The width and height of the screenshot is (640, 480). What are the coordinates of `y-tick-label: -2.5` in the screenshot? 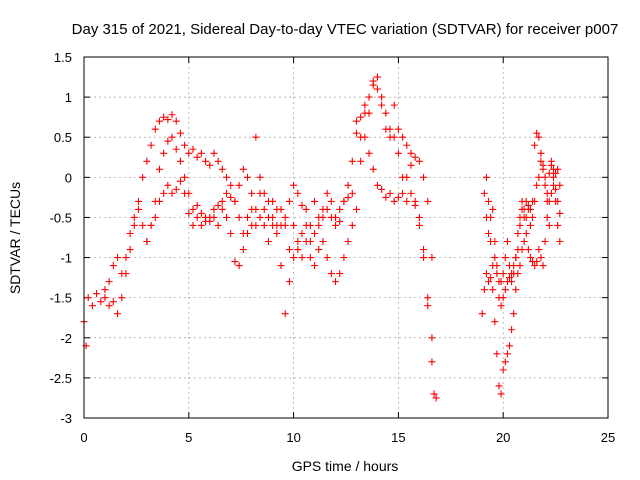 It's located at (61, 378).